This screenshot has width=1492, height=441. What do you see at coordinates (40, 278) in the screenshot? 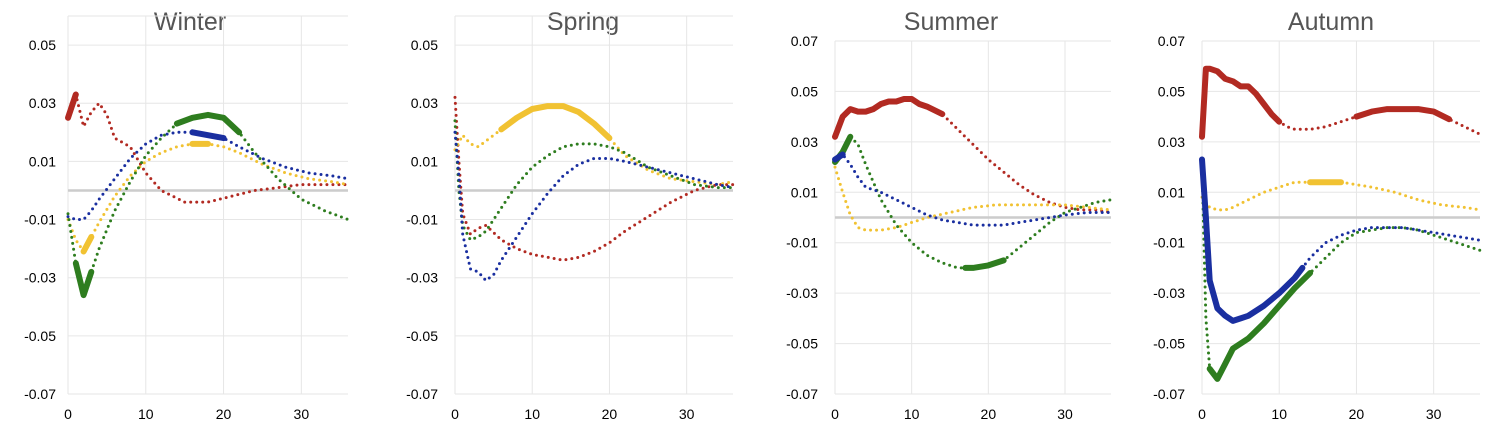
I see `winter-y-tick-label: -0.03` at bounding box center [40, 278].